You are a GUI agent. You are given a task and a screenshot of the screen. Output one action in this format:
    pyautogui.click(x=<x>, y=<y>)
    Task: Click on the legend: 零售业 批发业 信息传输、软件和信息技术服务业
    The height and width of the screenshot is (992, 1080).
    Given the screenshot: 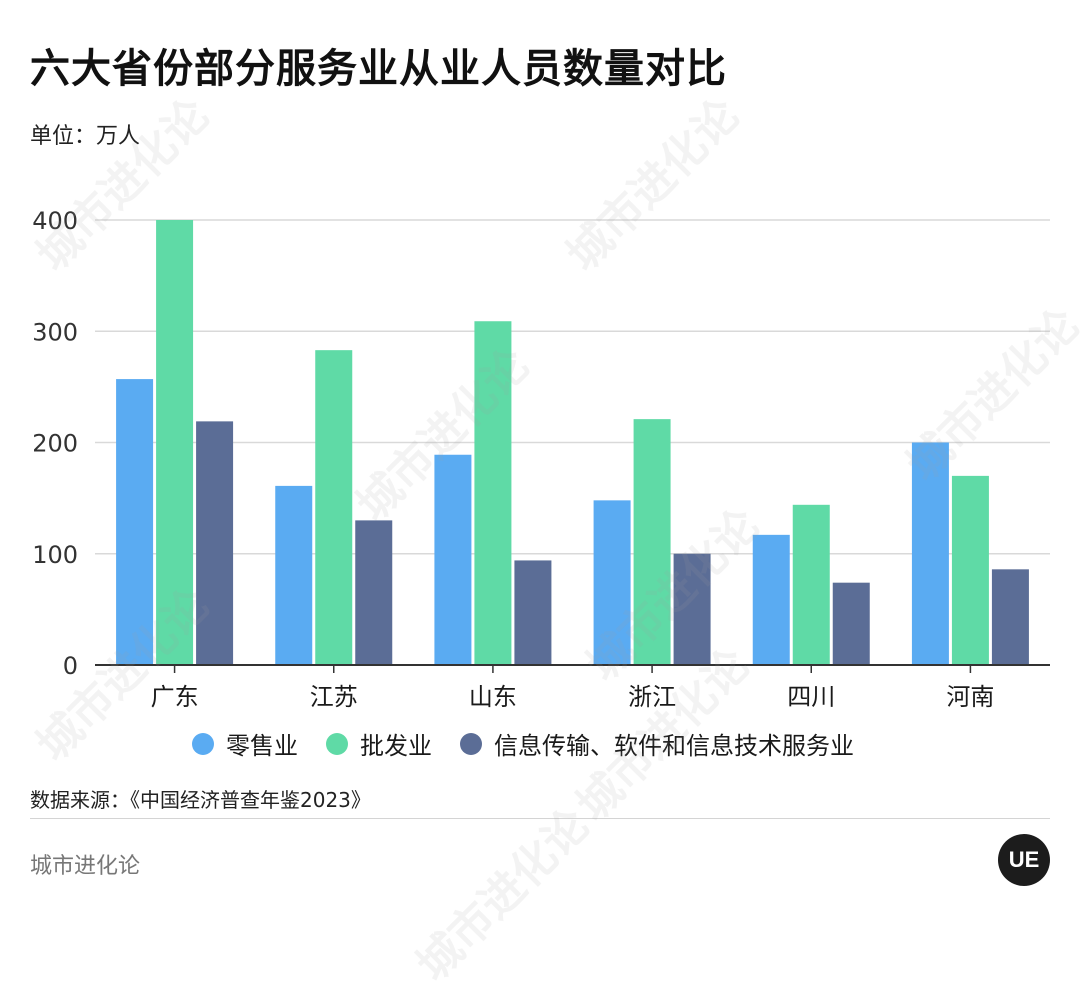 What is the action you would take?
    pyautogui.click(x=523, y=743)
    